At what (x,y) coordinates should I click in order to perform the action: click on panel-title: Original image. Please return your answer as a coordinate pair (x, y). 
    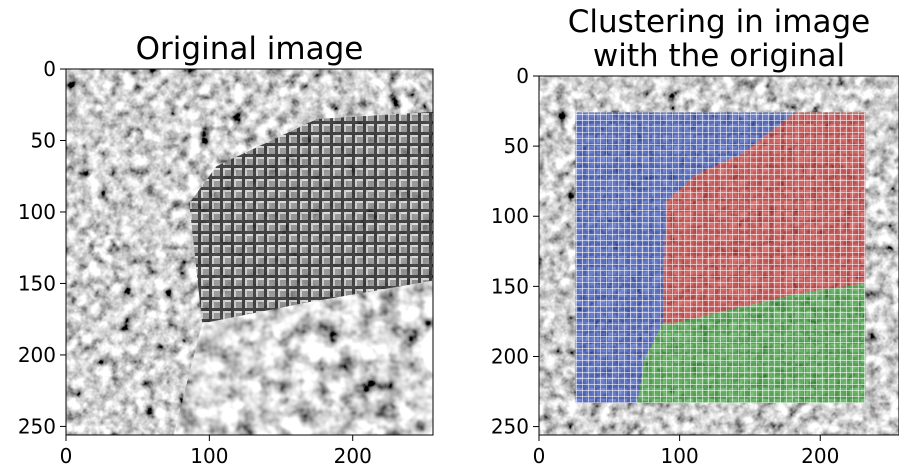
    Looking at the image, I should click on (250, 49).